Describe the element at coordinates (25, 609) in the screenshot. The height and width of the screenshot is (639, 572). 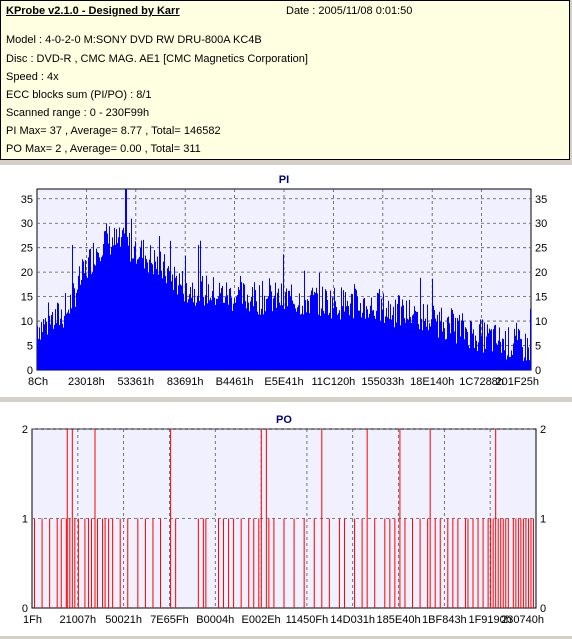
I see `y-tick-label-left: 0` at that location.